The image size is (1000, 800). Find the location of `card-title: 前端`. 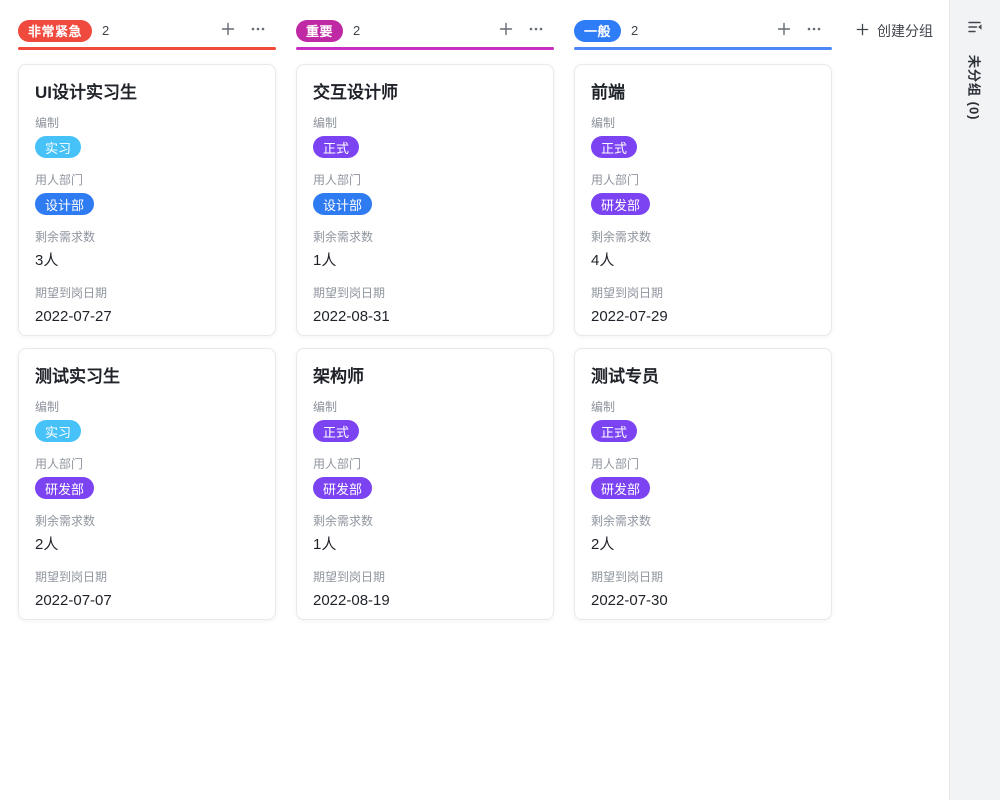

card-title: 前端 is located at coordinates (608, 92).